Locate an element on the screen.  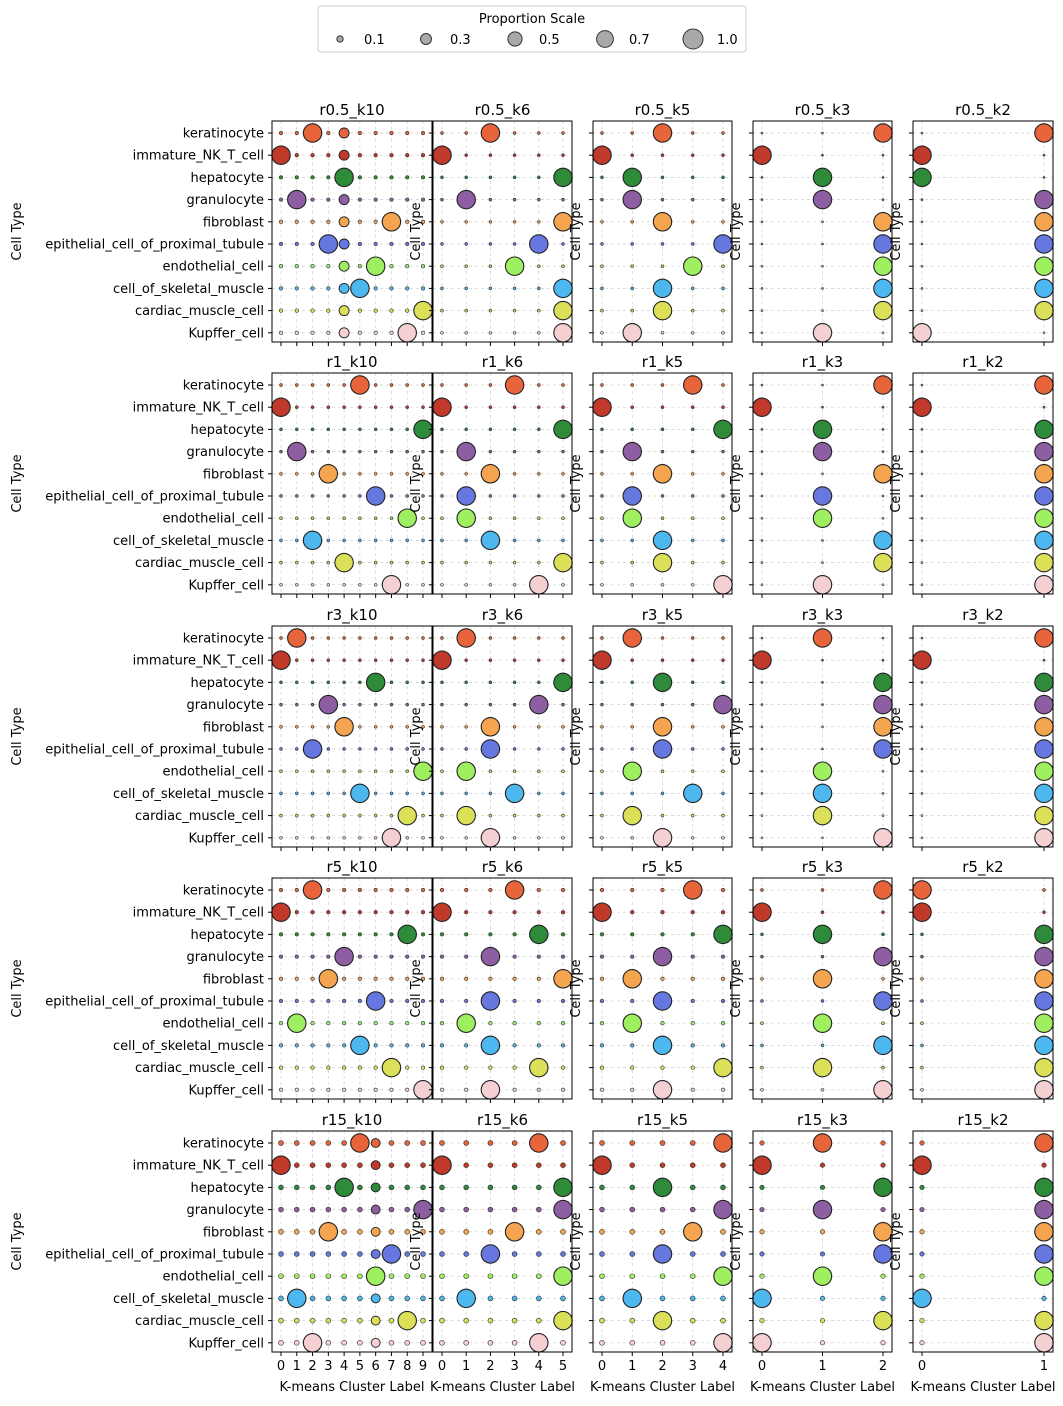
dot-endothelial_cell-c7 is located at coordinates (391, 266).